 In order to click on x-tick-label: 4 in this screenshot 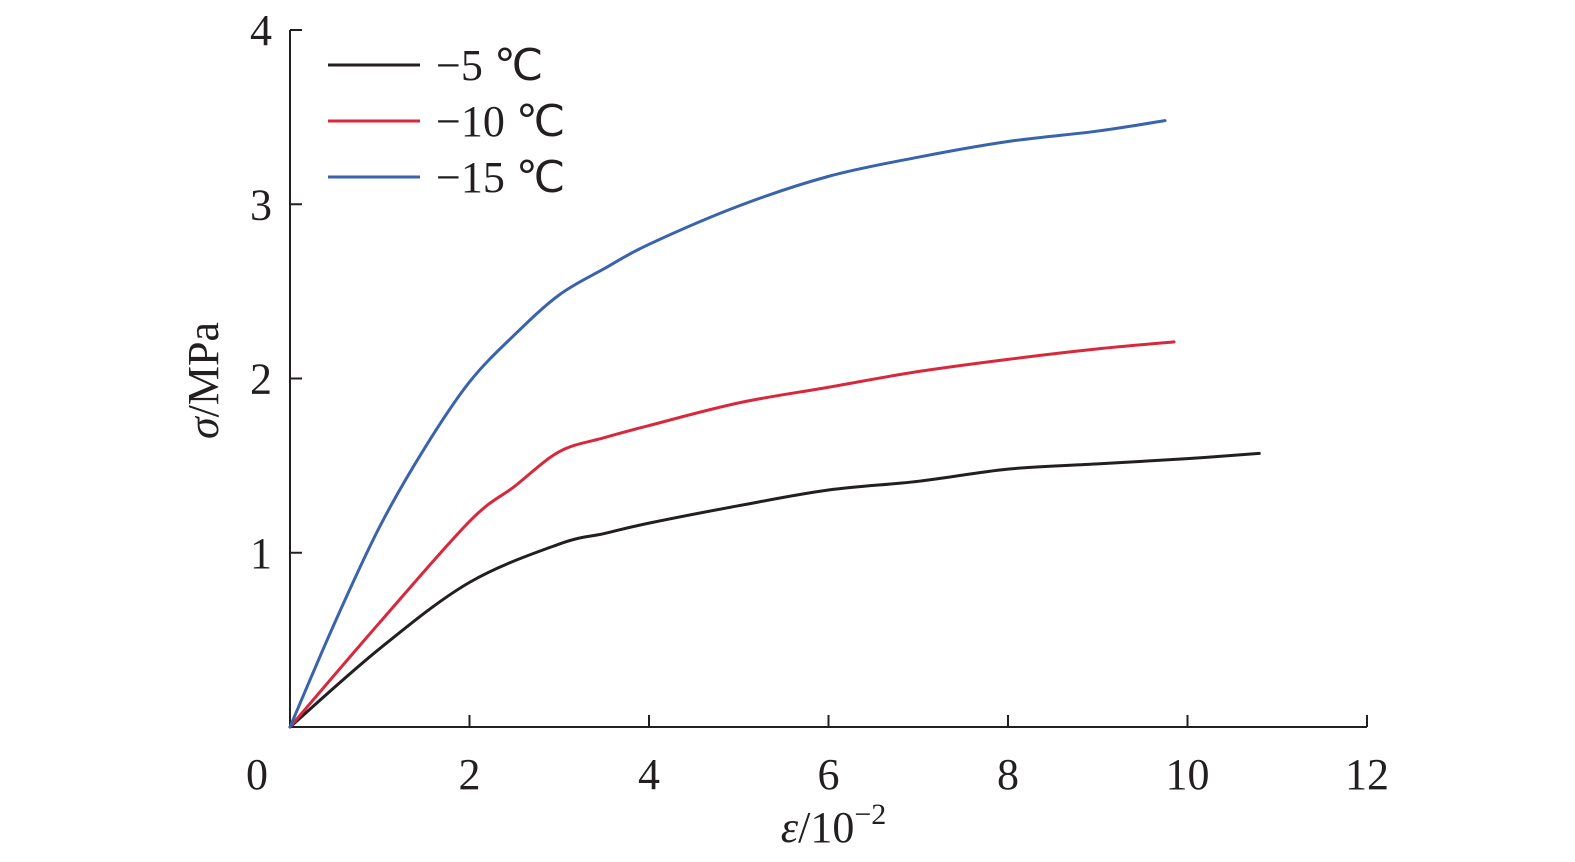, I will do `click(649, 774)`.